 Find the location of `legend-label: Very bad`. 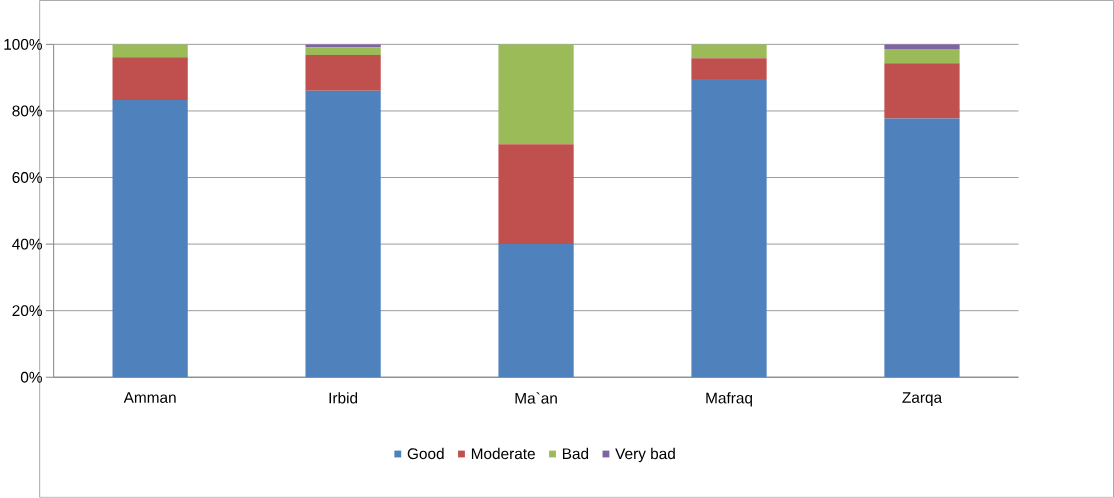

legend-label: Very bad is located at coordinates (645, 455).